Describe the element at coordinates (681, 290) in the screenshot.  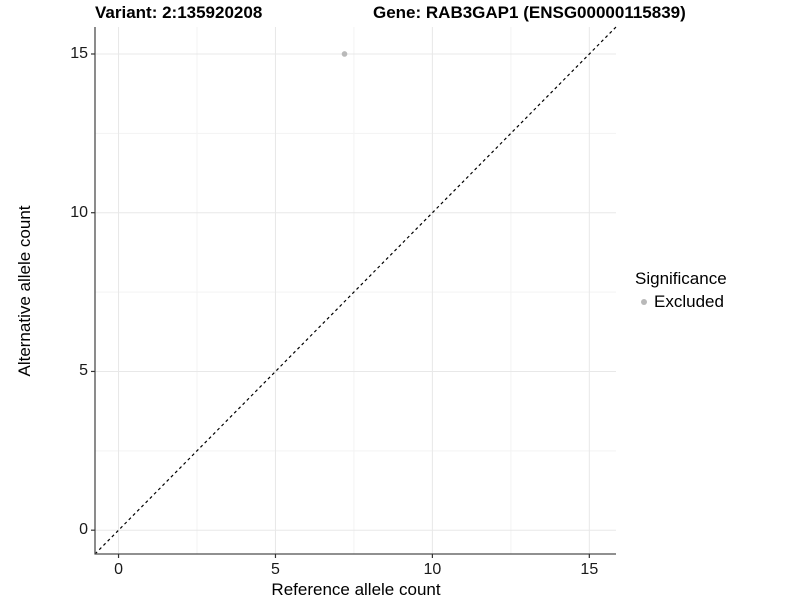
I see `legend: Significance Excluded` at that location.